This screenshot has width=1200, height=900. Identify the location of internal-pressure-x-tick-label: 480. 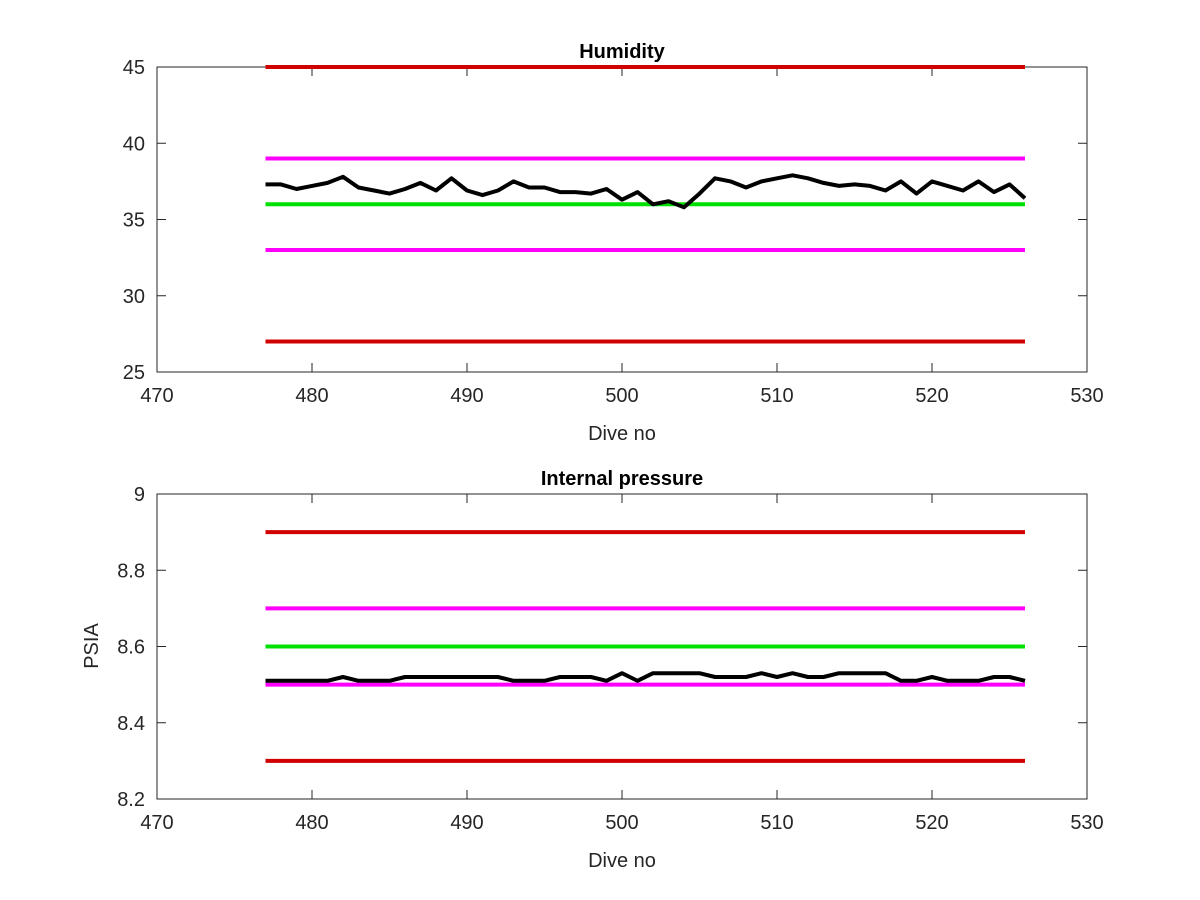
(311, 823).